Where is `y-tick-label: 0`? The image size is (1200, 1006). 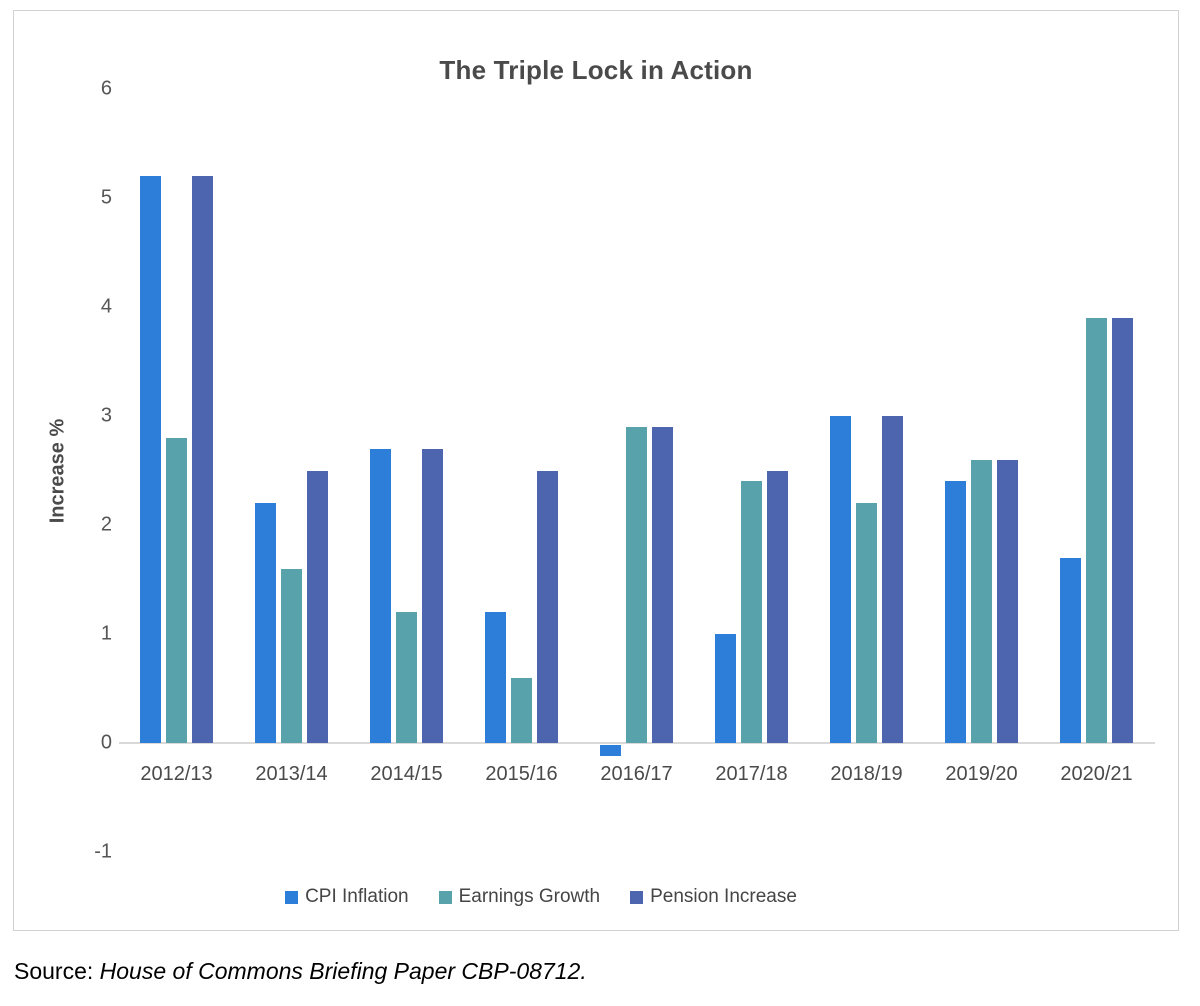 y-tick-label: 0 is located at coordinates (106, 742).